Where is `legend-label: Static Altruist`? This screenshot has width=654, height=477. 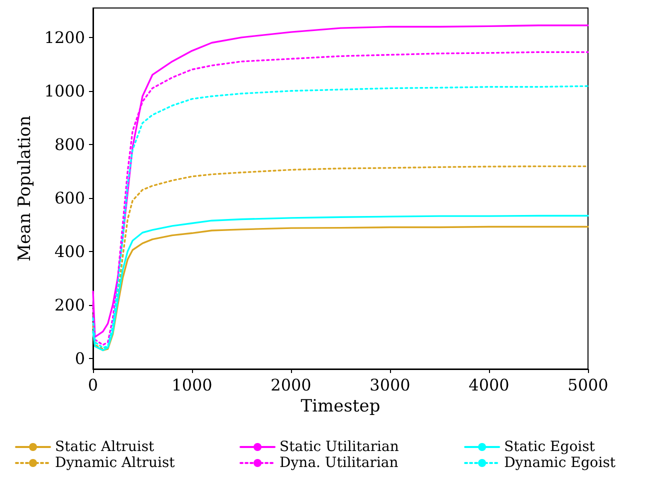
legend-label: Static Altruist is located at coordinates (105, 447).